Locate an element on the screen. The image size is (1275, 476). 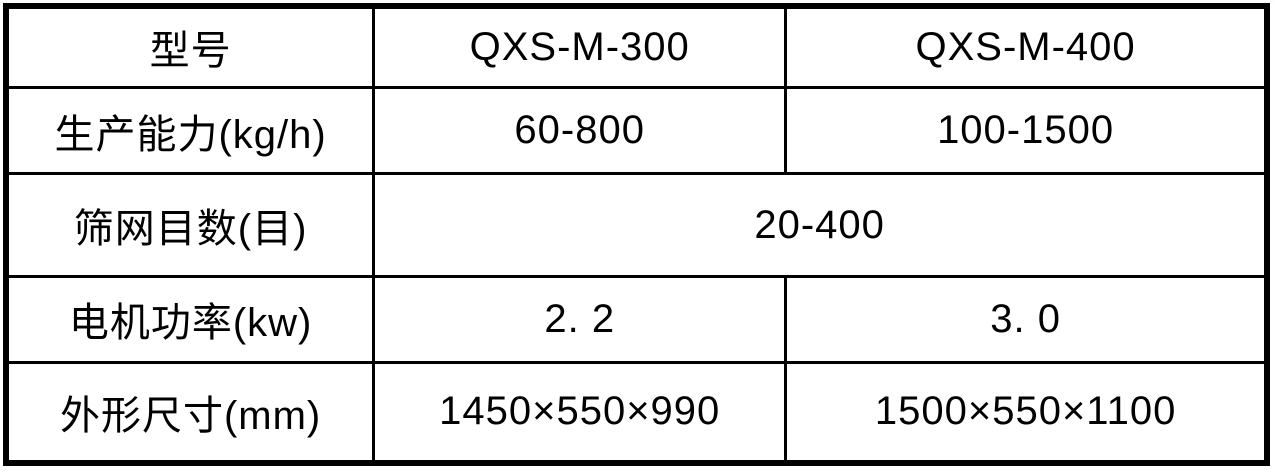
cell-capacity-qxs-m-400: 100-1500 is located at coordinates (1026, 130).